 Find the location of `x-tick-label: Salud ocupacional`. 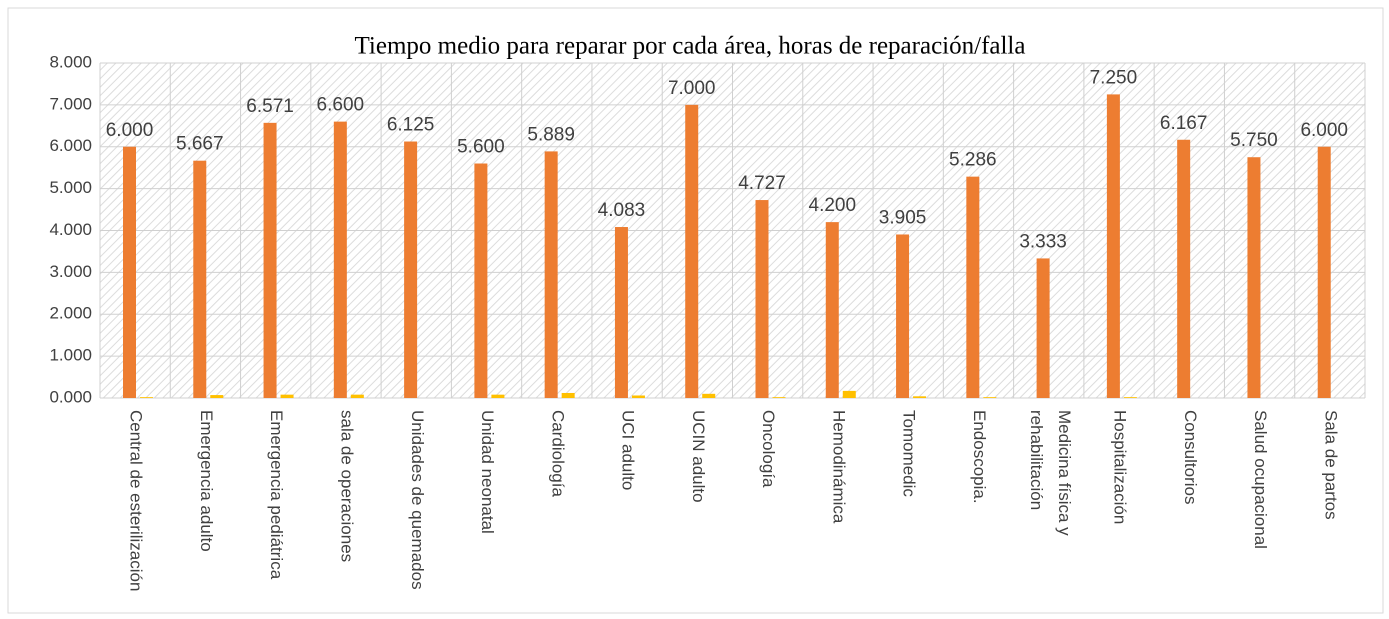

x-tick-label: Salud ocupacional is located at coordinates (1260, 479).